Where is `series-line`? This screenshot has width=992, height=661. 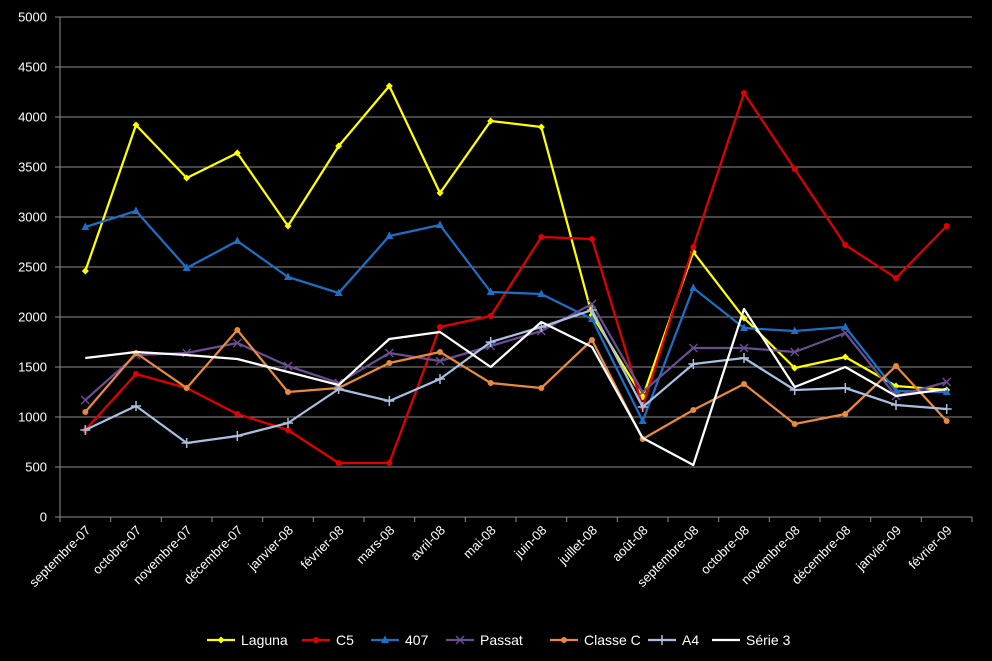
series-line is located at coordinates (516, 384).